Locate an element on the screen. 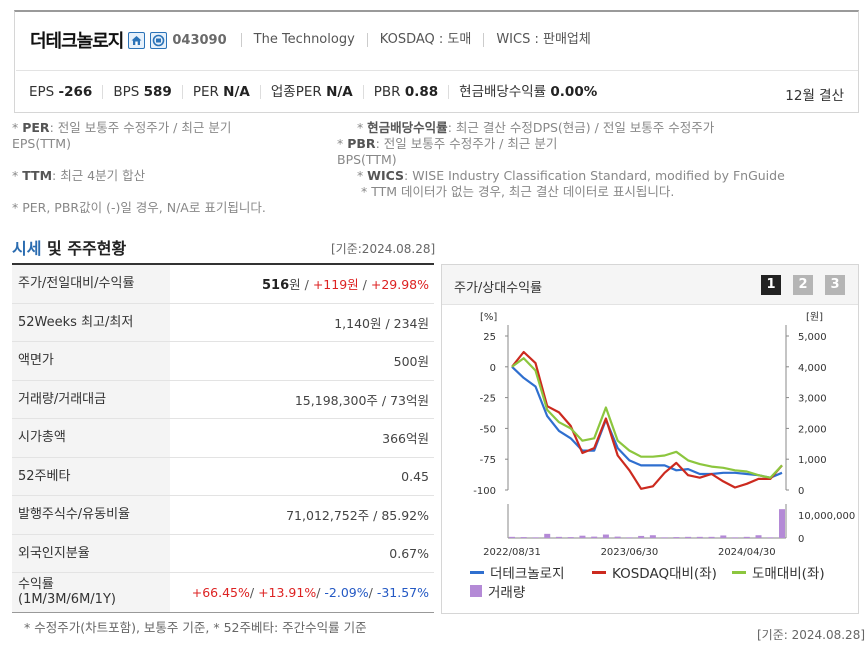 The image size is (867, 649). right-tick-label: 4,000 is located at coordinates (812, 368).